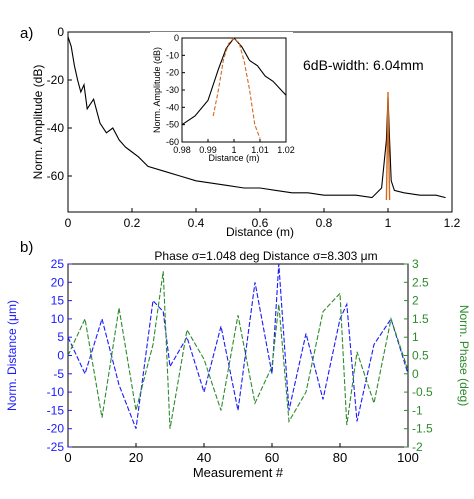 The image size is (474, 499). I want to click on panel-a-label: a), so click(26, 33).